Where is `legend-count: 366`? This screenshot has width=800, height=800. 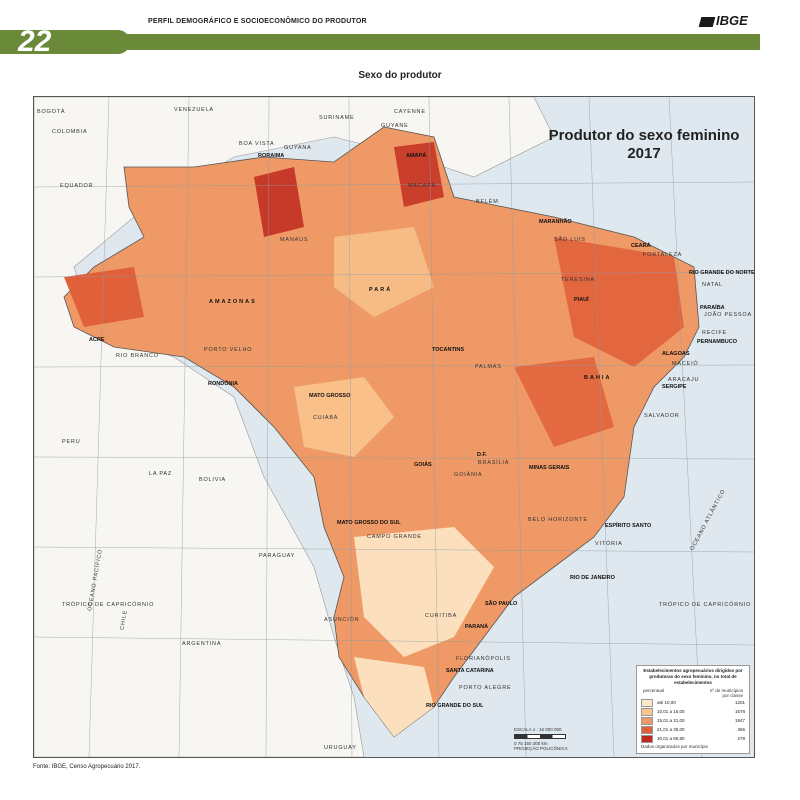 legend-count: 366 is located at coordinates (741, 729).